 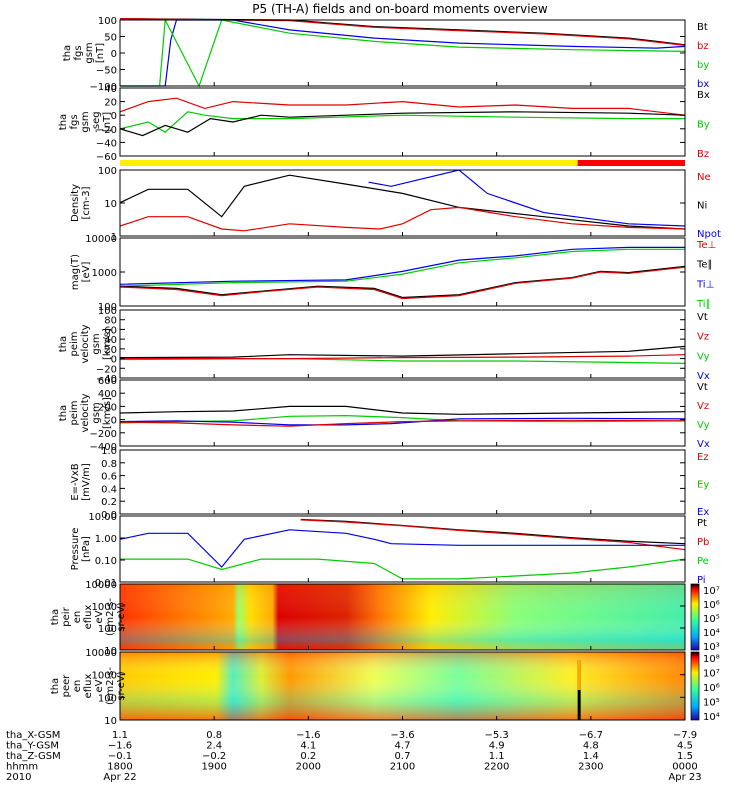 I want to click on y-tick-label: −60, so click(x=106, y=157).